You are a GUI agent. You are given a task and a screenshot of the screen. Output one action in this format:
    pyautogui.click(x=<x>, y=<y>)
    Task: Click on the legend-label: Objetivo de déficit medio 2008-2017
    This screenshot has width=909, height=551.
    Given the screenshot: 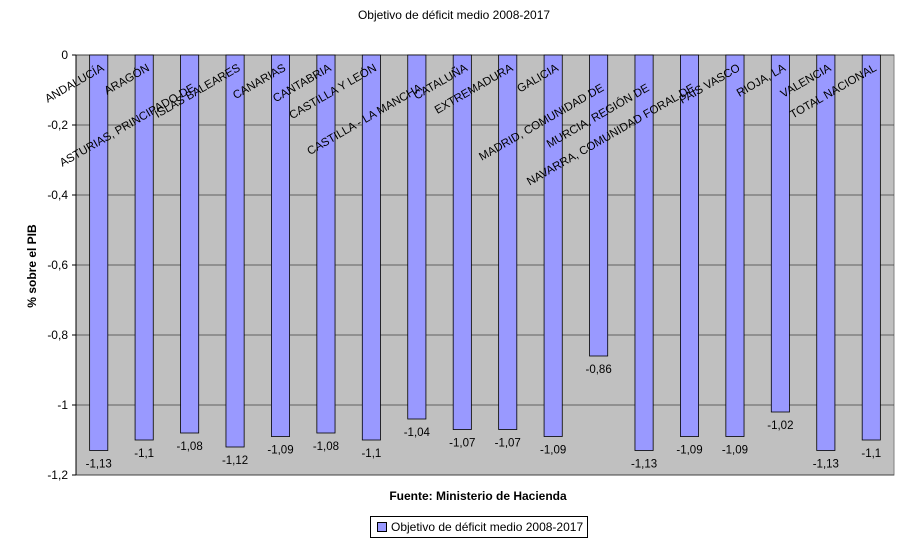 What is the action you would take?
    pyautogui.click(x=487, y=527)
    